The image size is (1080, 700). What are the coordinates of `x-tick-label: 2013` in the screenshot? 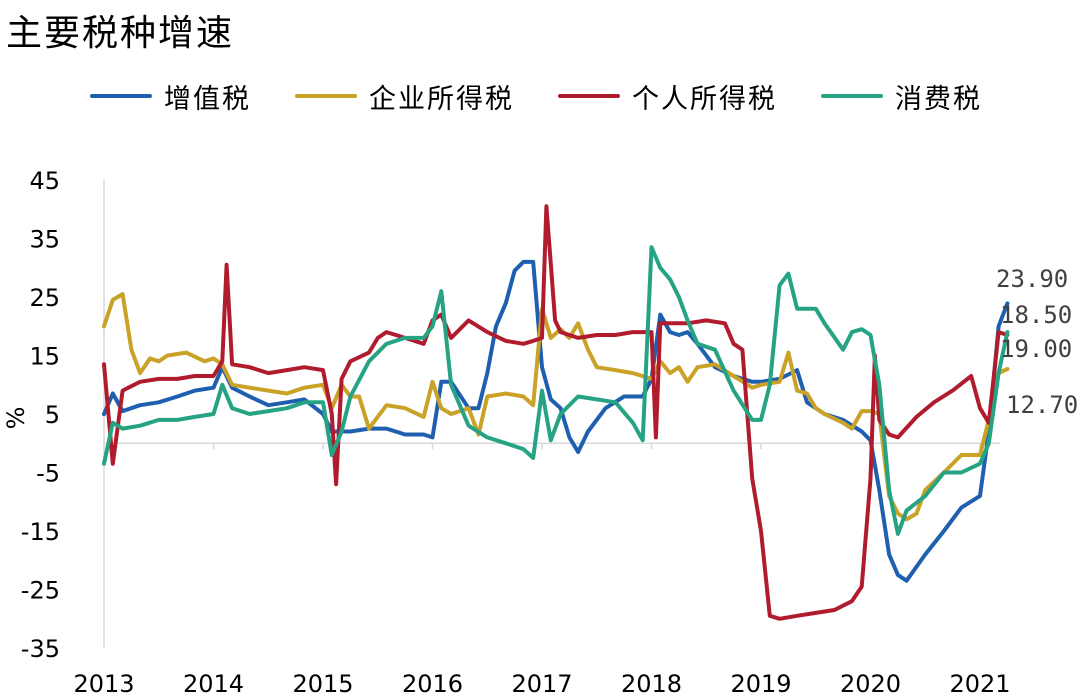 It's located at (103, 684).